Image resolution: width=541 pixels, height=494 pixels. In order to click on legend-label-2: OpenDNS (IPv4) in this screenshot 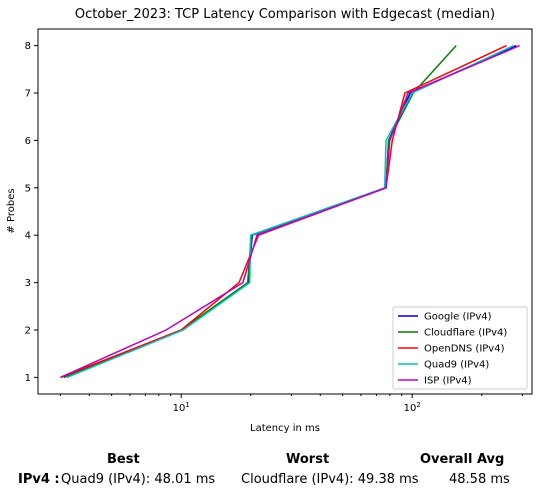, I will do `click(464, 349)`.